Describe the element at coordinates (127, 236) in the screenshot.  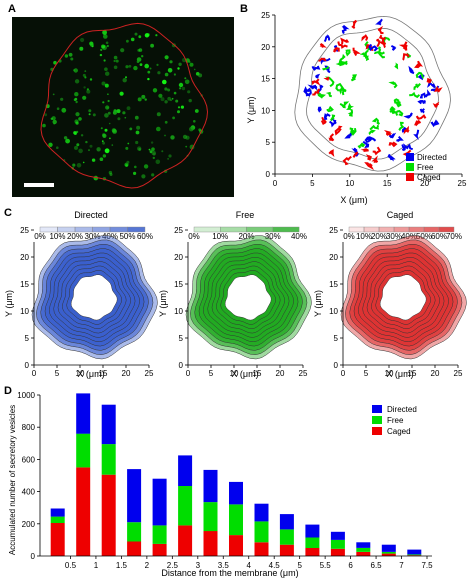
I see `scale-label: 50%` at that location.